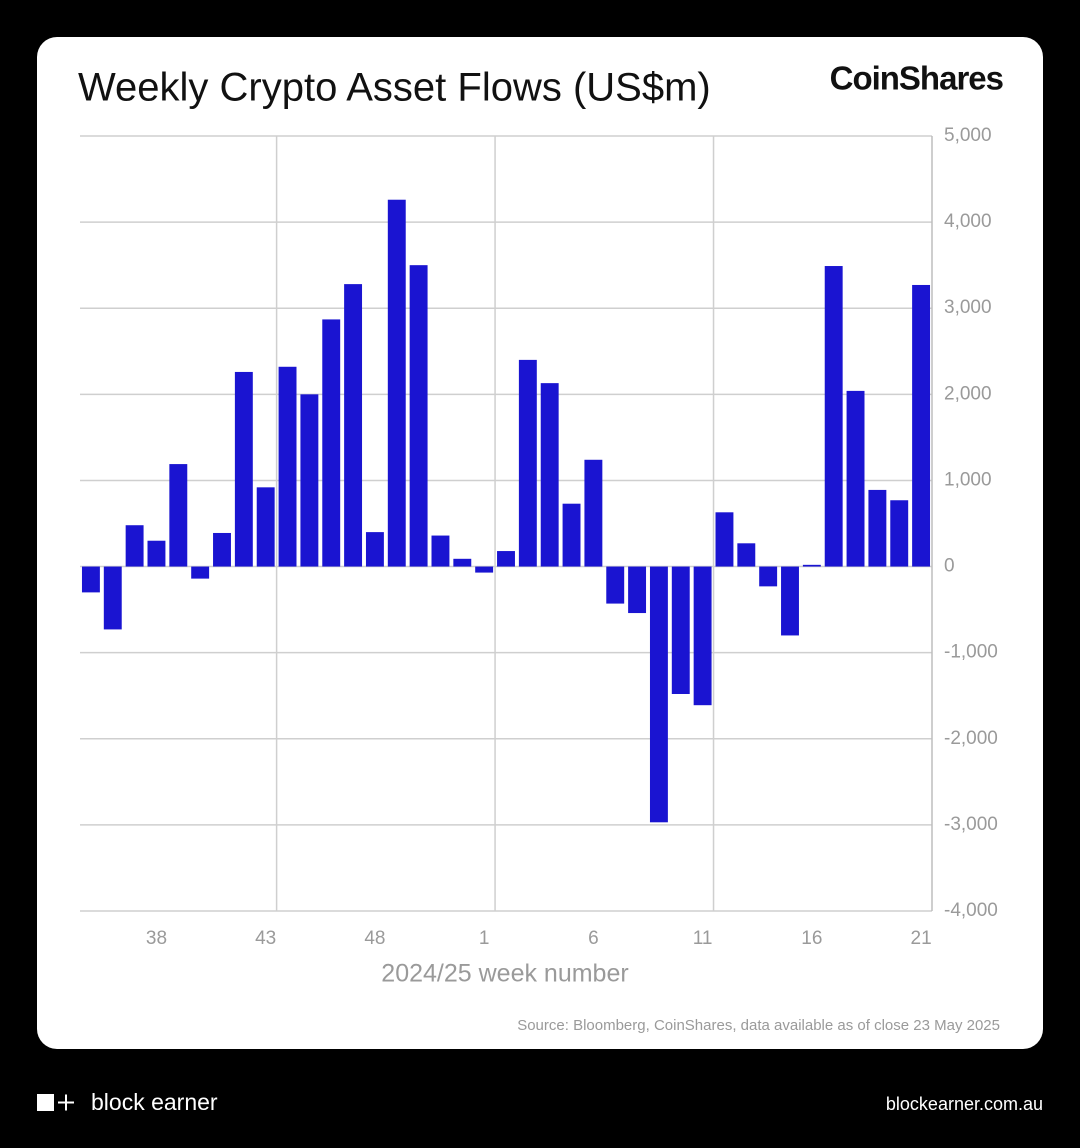 This screenshot has height=1148, width=1080. What do you see at coordinates (971, 910) in the screenshot?
I see `y-tick-label: -4,000` at bounding box center [971, 910].